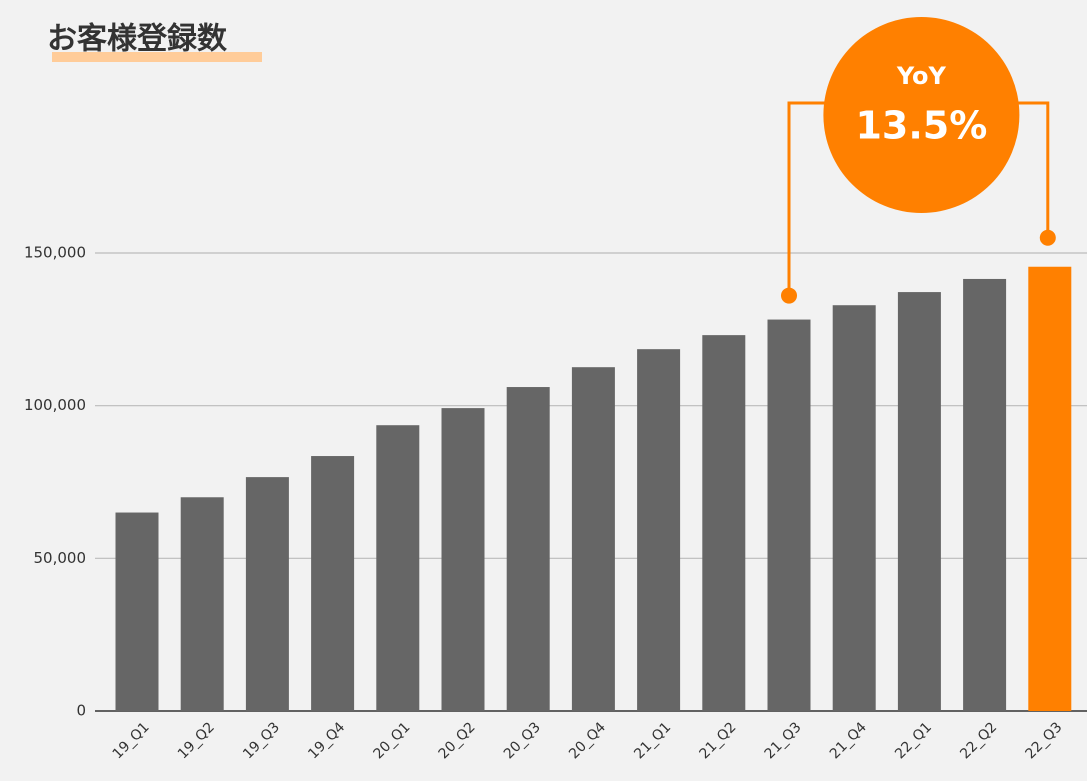 Image resolution: width=1087 pixels, height=781 pixels. Describe the element at coordinates (196, 740) in the screenshot. I see `x-tick-label: 19_Q2` at that location.